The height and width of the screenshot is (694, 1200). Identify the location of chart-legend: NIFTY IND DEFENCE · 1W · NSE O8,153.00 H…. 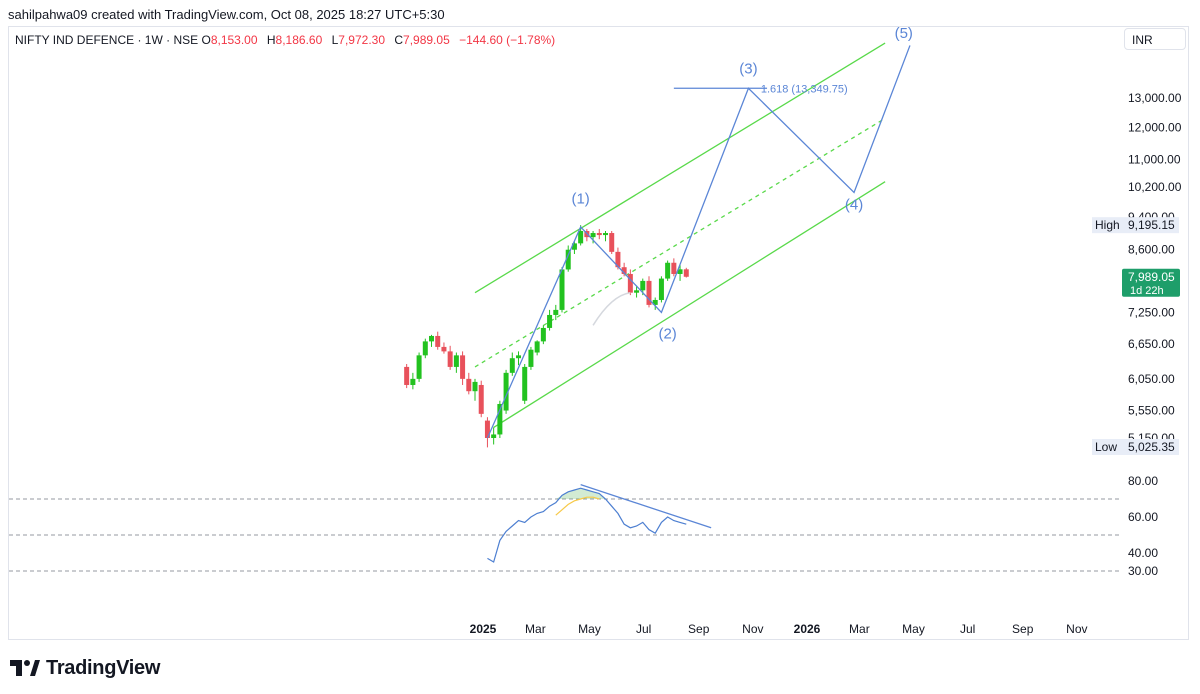
(285, 40).